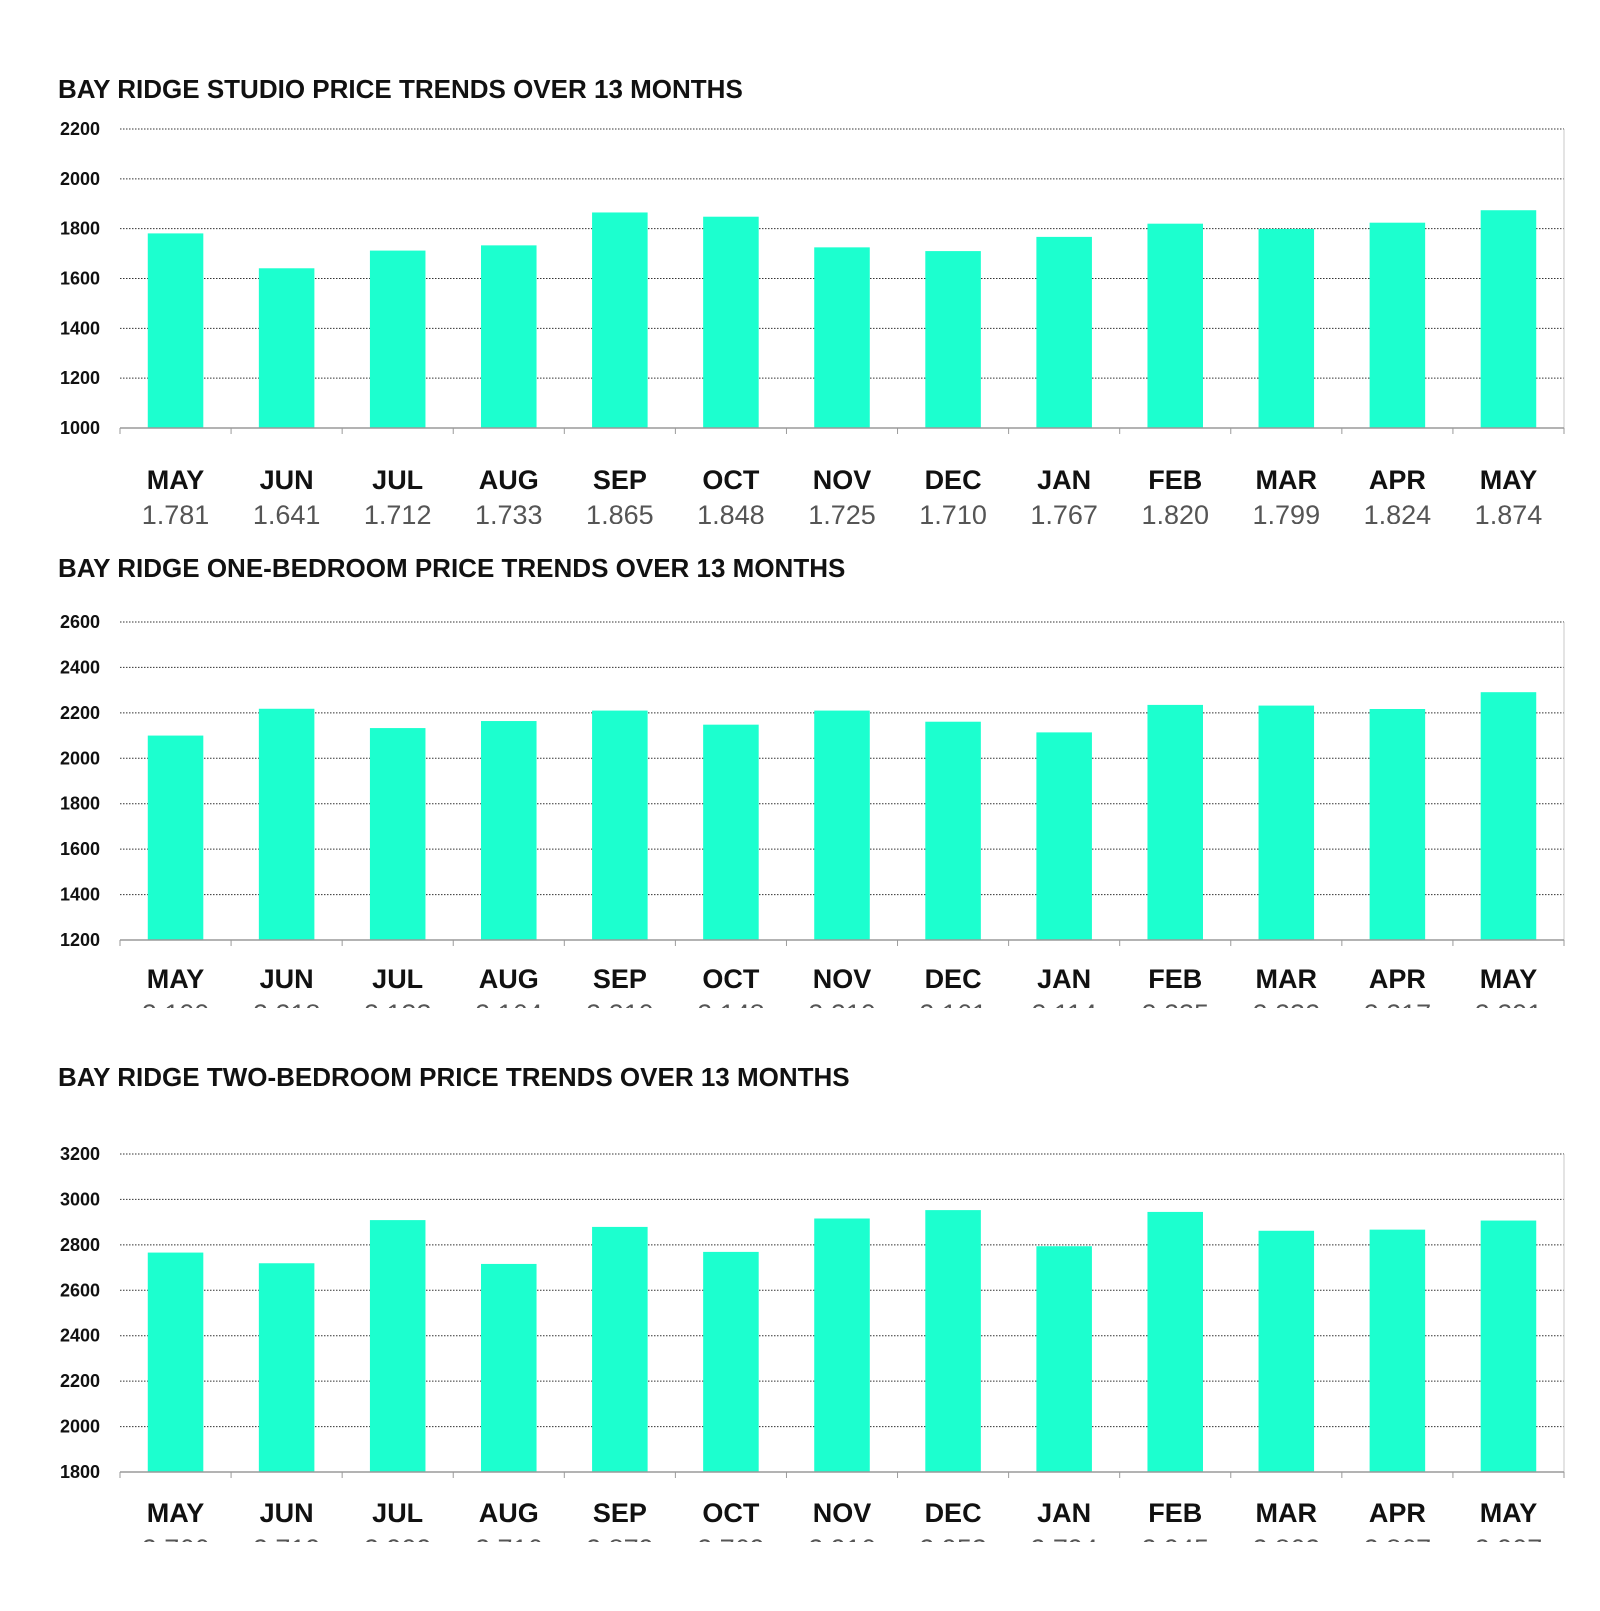  Describe the element at coordinates (731, 1538) in the screenshot. I see `value-label: 2,769` at that location.